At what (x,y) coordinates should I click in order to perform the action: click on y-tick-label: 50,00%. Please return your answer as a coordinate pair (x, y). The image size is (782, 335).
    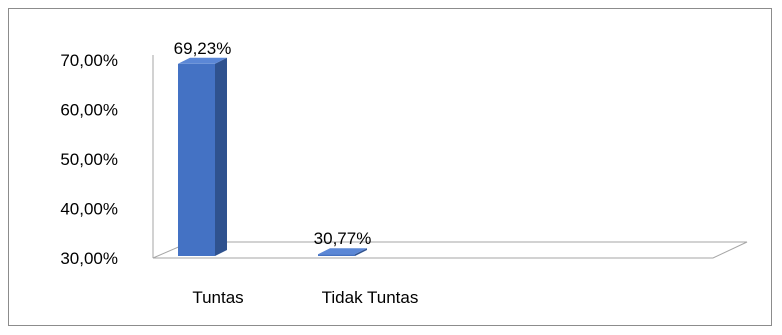
    Looking at the image, I should click on (89, 159).